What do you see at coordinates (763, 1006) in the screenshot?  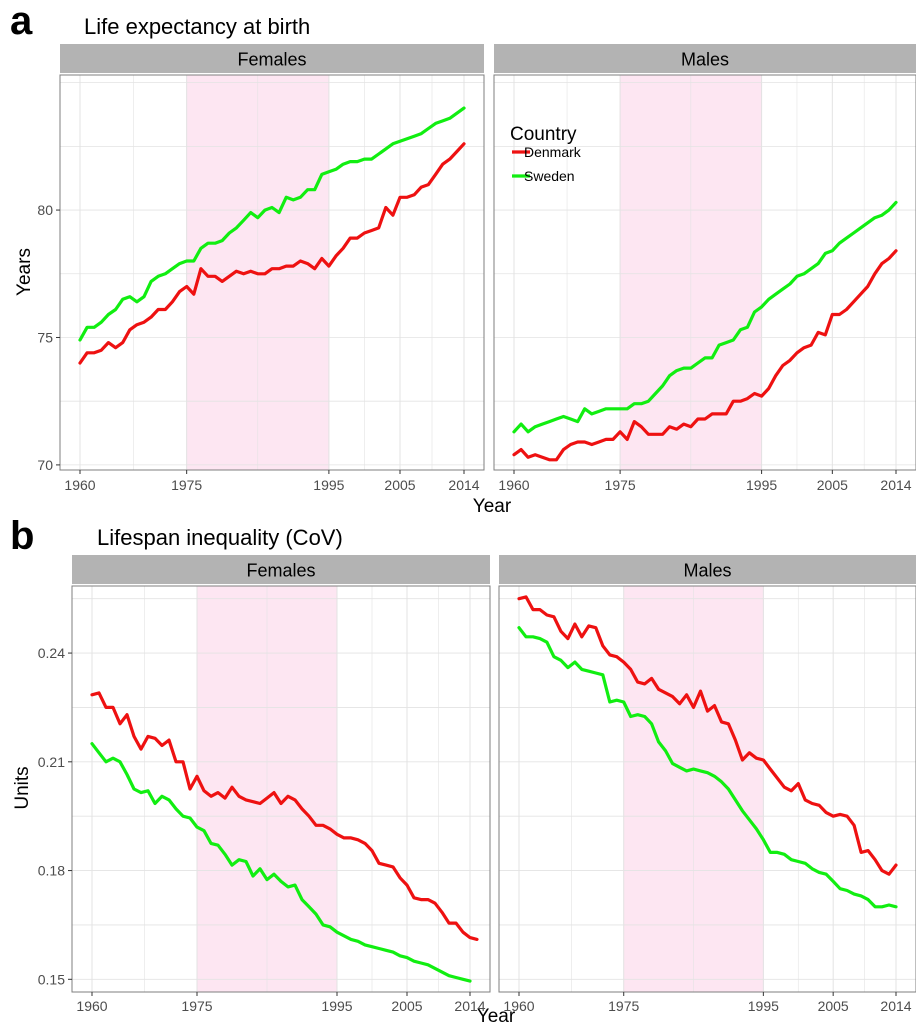 I see `x-tick-label-b-males: 1995` at bounding box center [763, 1006].